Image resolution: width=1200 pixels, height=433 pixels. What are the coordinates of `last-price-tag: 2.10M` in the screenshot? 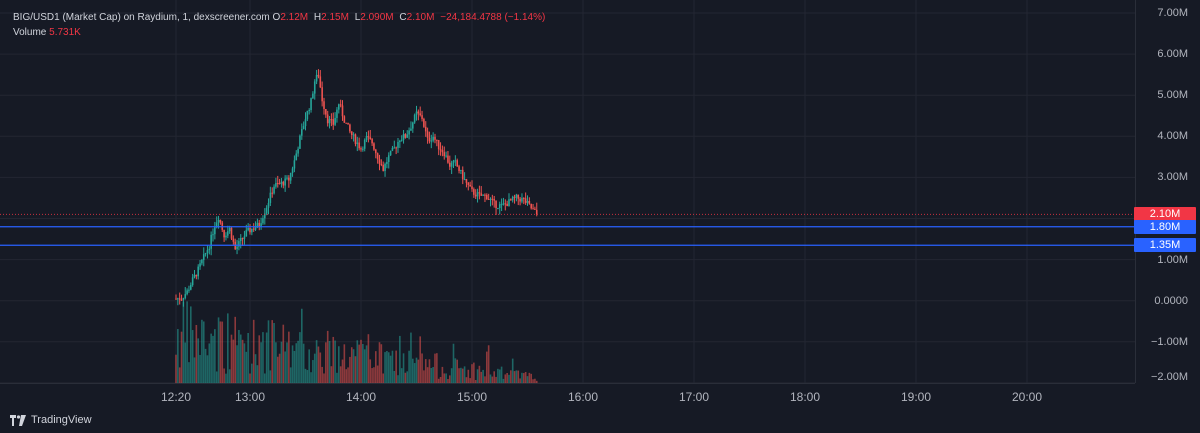 It's located at (1165, 214).